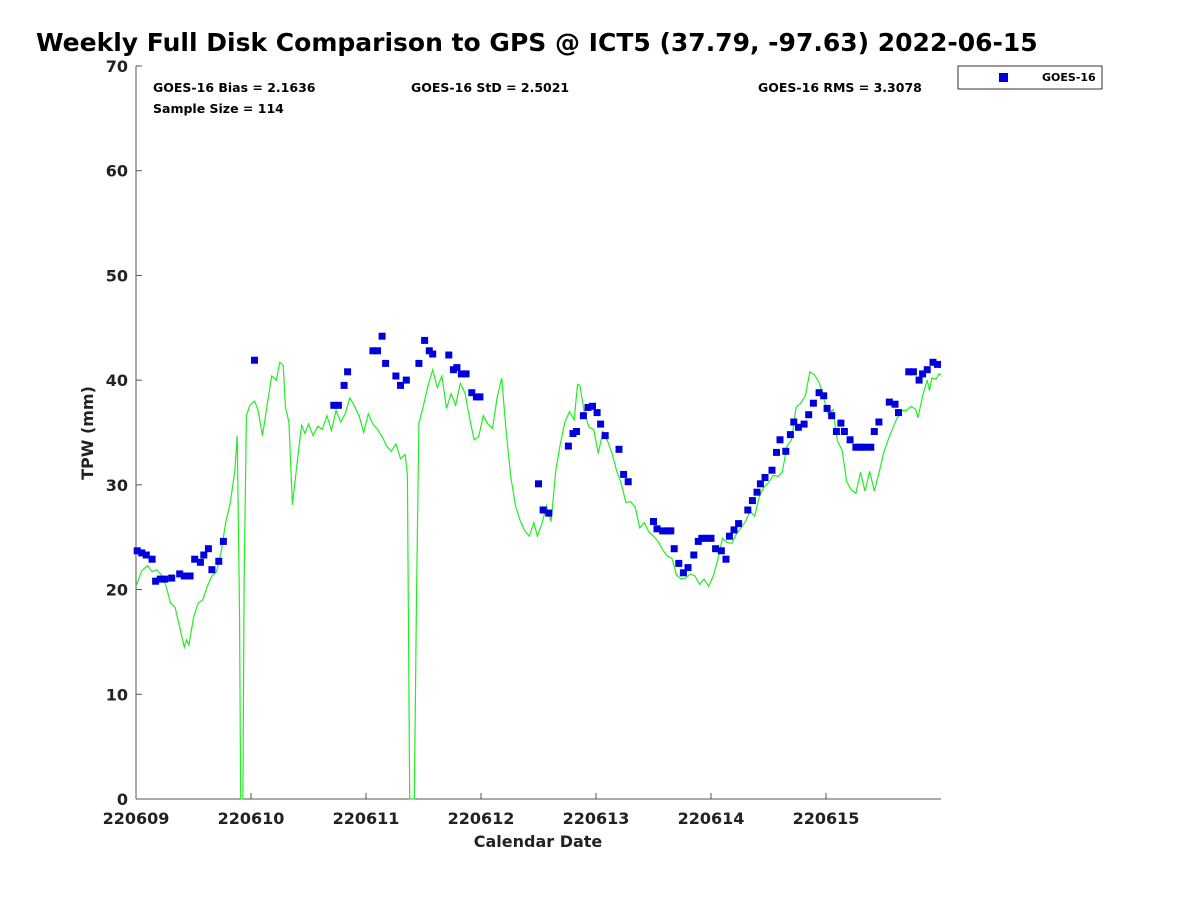  What do you see at coordinates (366, 818) in the screenshot?
I see `x-tick-label: 220611` at bounding box center [366, 818].